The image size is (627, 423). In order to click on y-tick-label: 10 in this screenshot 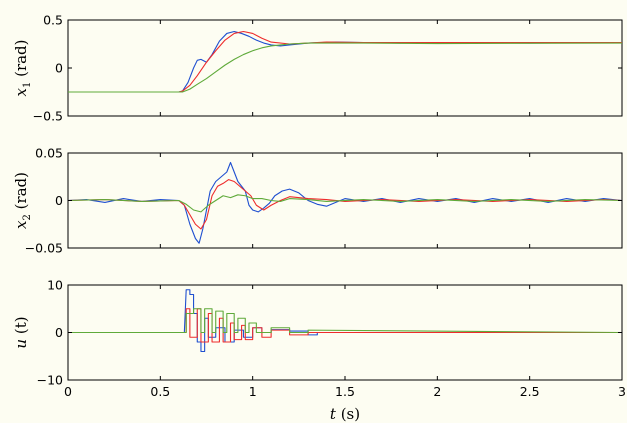, I will do `click(55, 285)`.